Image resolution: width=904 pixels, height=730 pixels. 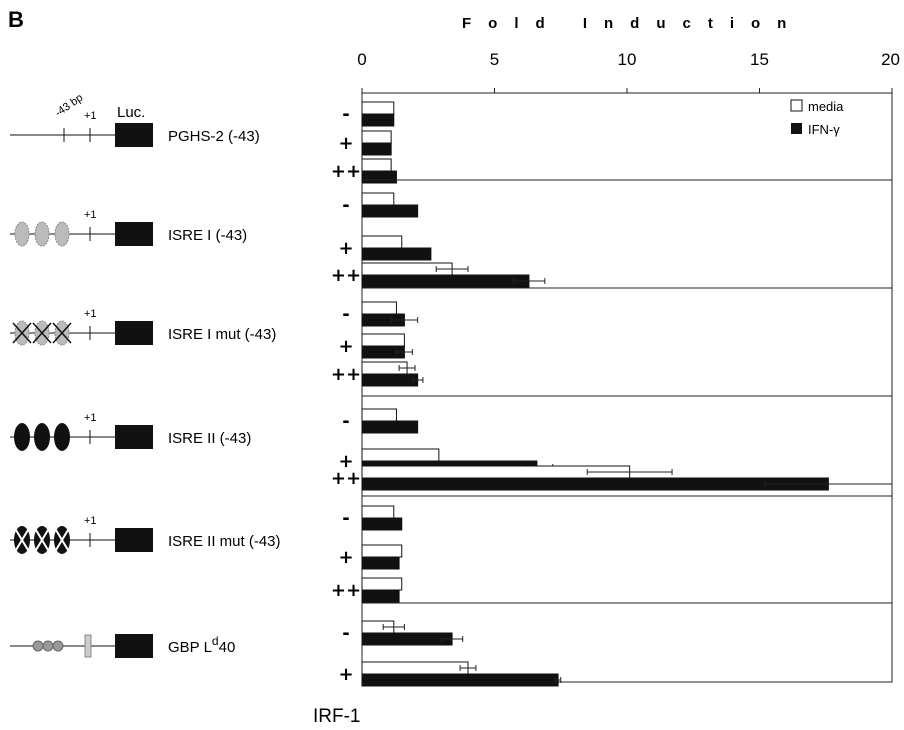 I want to click on legend-swatch-ifn, so click(x=796, y=128).